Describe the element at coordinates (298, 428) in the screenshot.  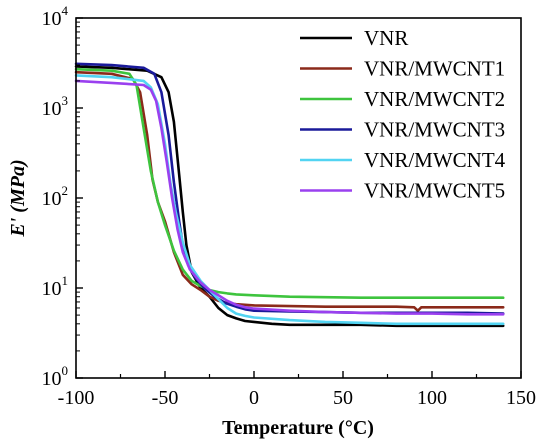
I see `x-axis-title: Temperature (°C)` at that location.